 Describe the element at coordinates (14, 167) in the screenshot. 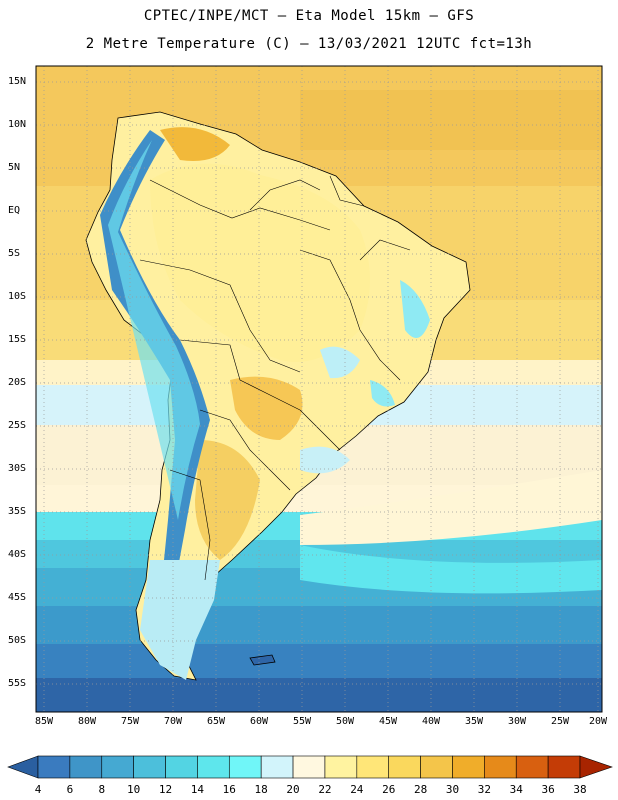

I see `latitude-label: 5N` at that location.